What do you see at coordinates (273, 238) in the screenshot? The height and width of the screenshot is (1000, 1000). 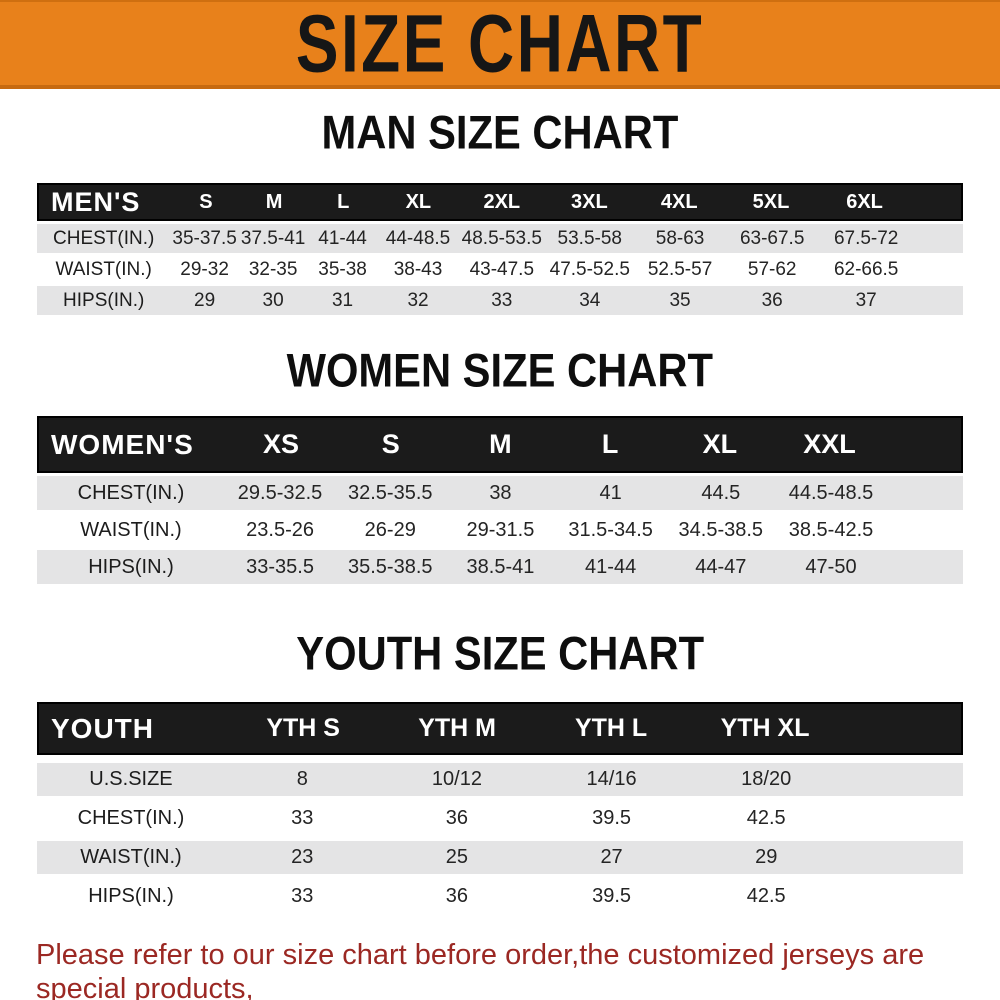 I see `men-value-cell: 37.5-41` at bounding box center [273, 238].